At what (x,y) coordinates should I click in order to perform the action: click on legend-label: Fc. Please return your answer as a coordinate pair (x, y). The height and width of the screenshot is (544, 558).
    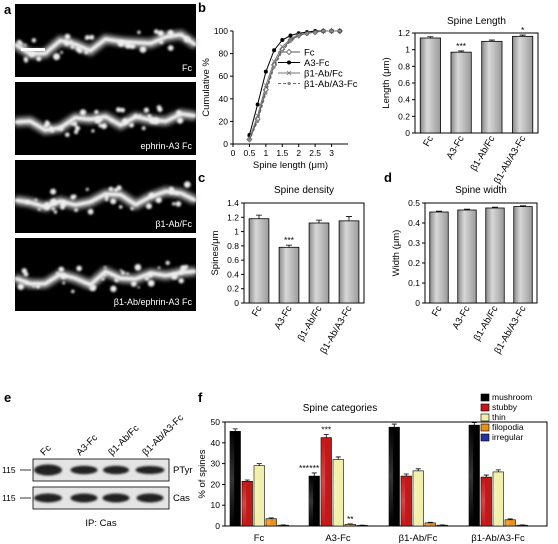
    Looking at the image, I should click on (309, 53).